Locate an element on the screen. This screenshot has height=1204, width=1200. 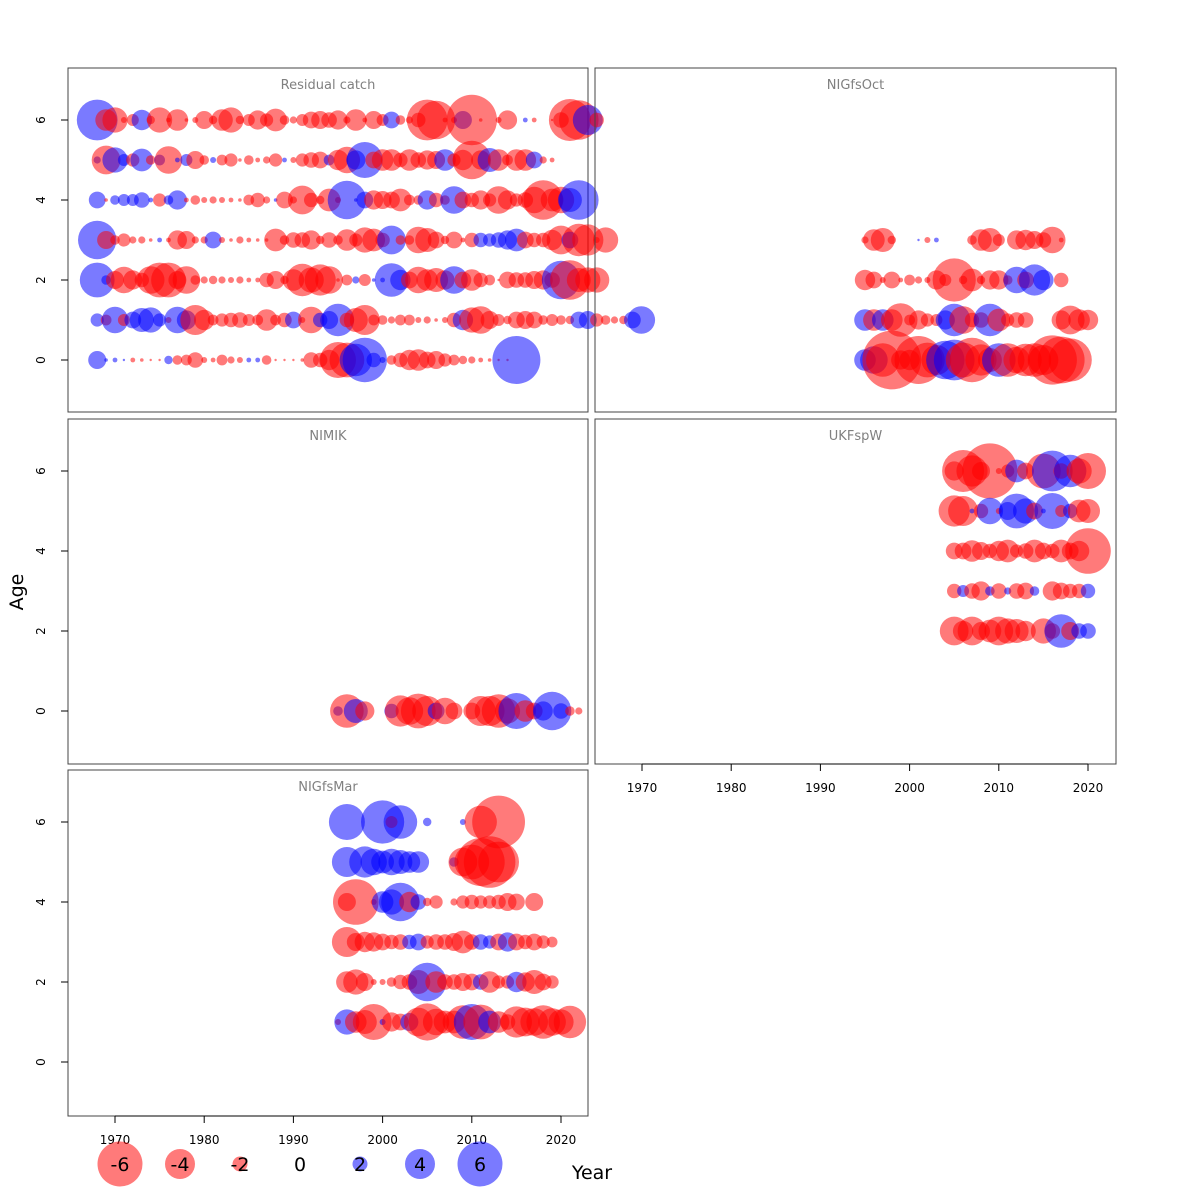
legend-label: -4 is located at coordinates (180, 1165).